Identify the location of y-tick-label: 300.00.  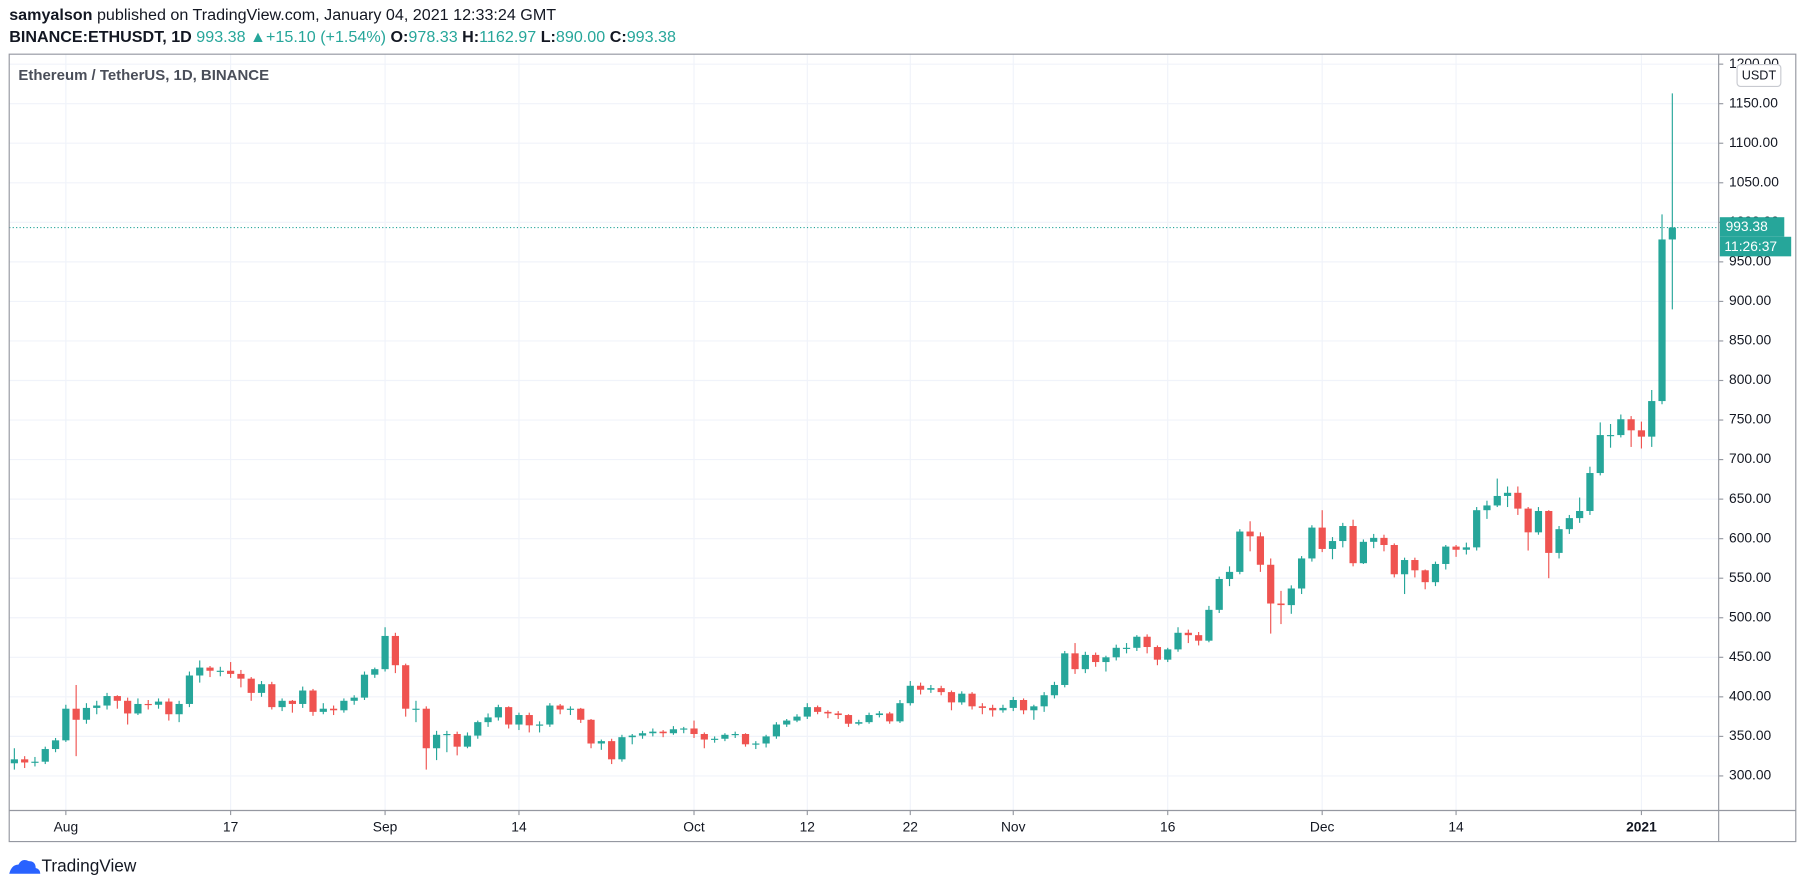
(1750, 775).